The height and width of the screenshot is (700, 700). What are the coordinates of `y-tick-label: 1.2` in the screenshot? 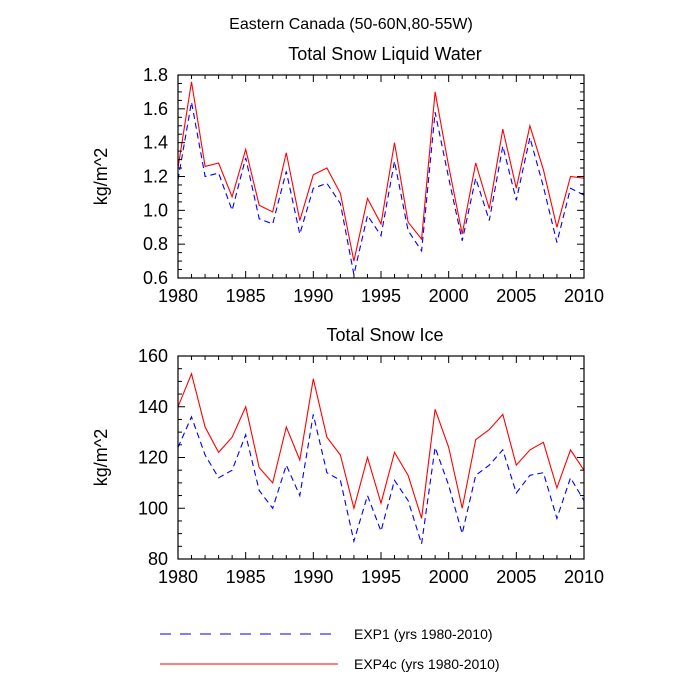 It's located at (155, 177).